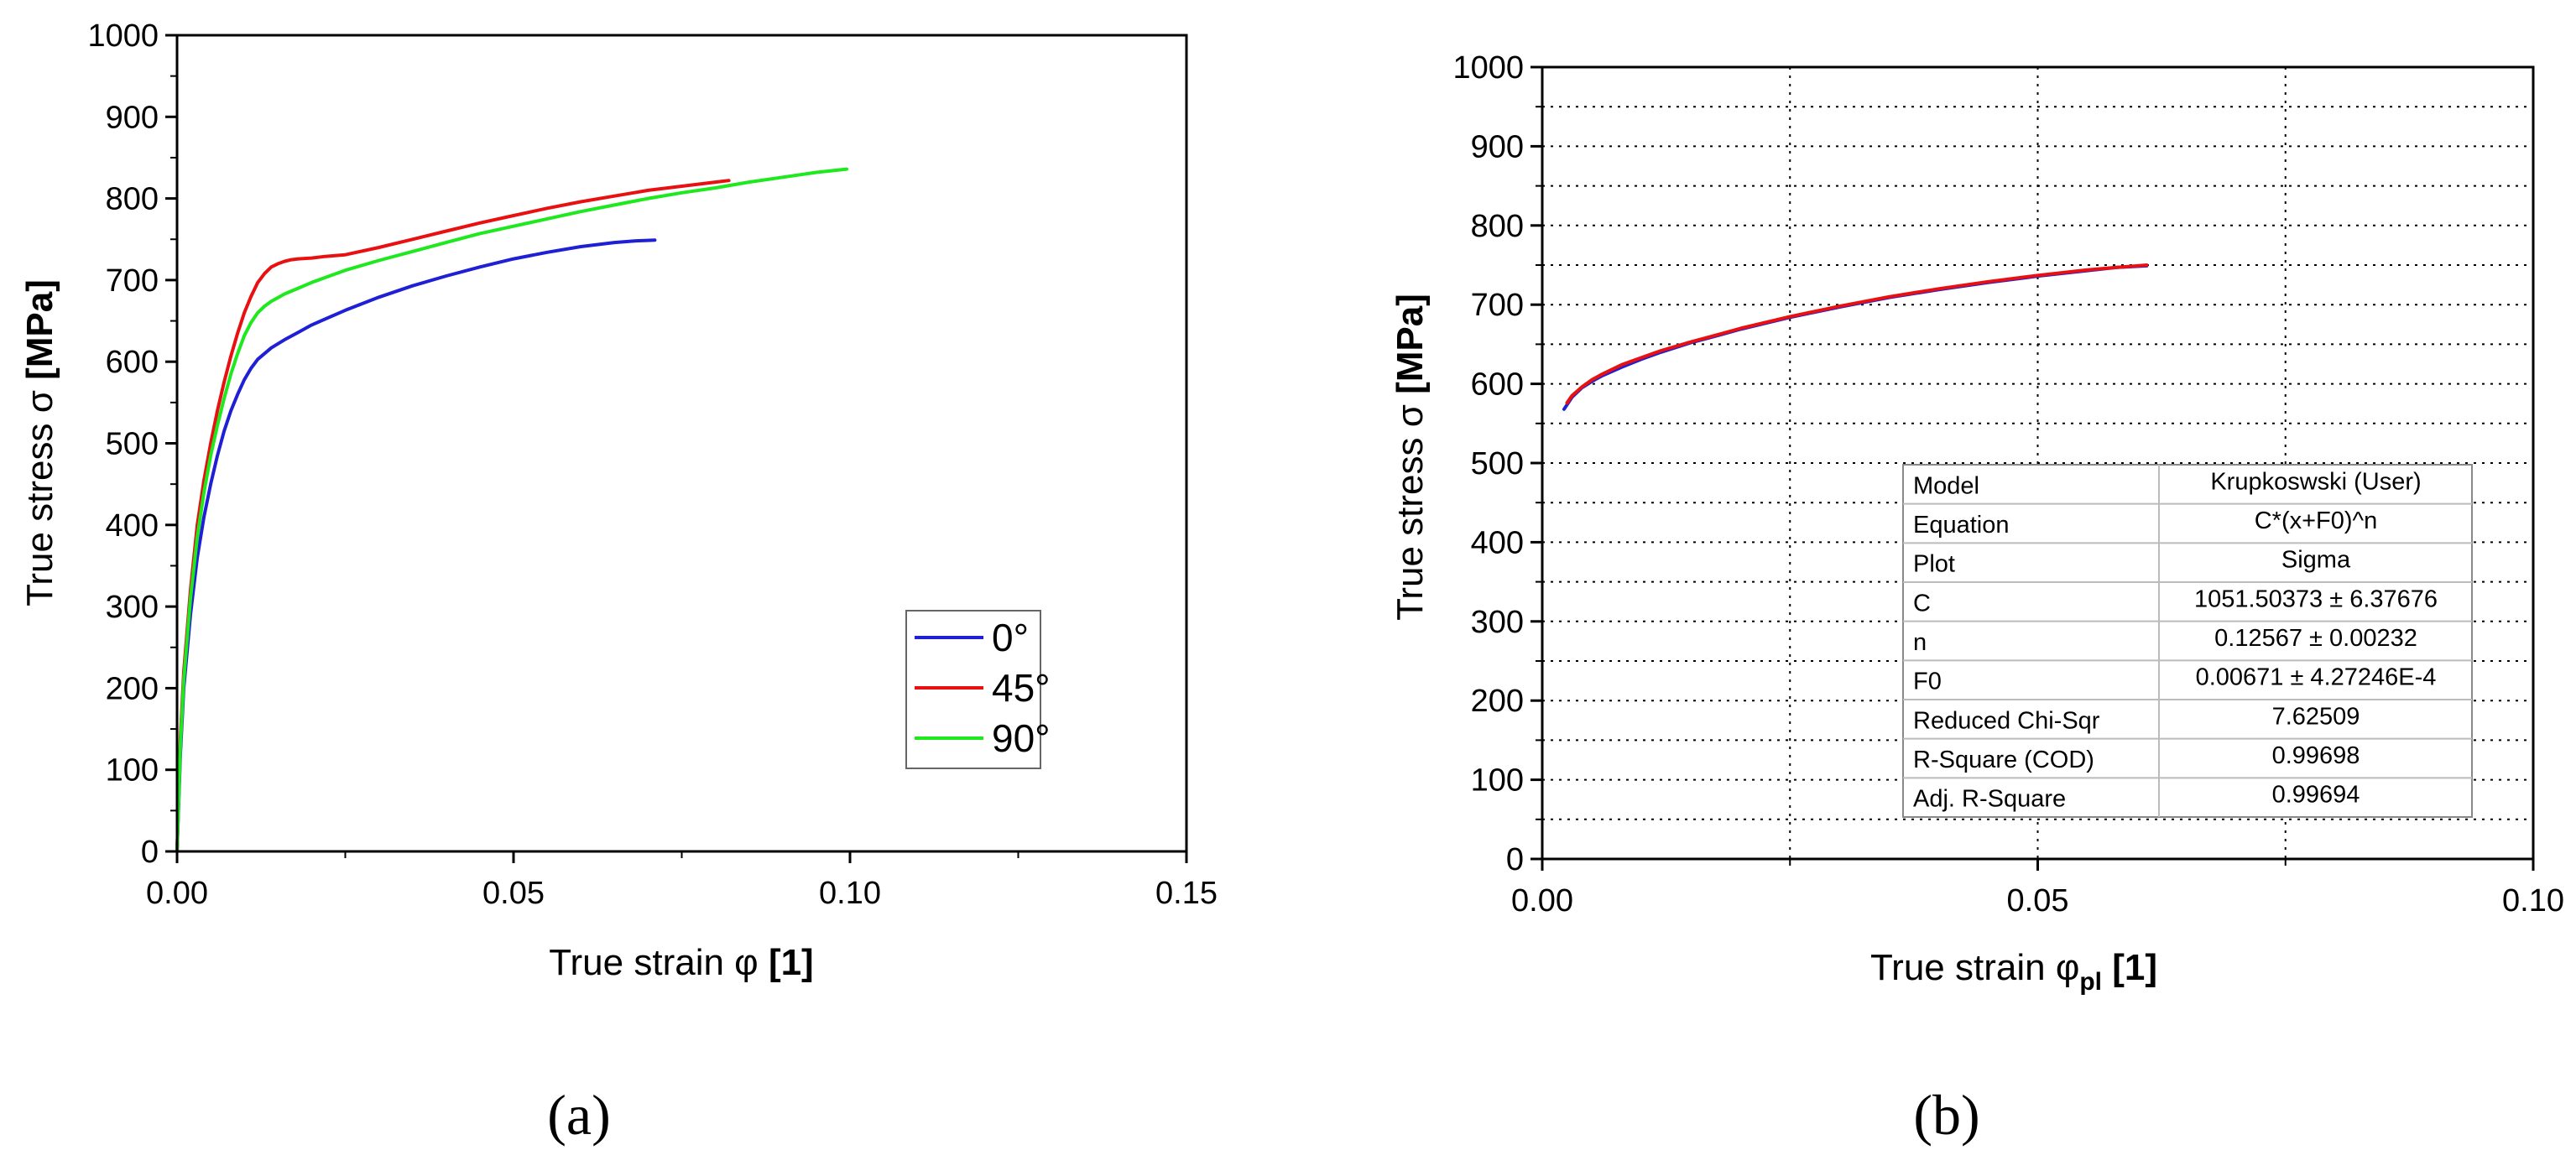 This screenshot has height=1171, width=2576. I want to click on chart-b-x-axis-title: True strain φpl [1], so click(2013, 972).